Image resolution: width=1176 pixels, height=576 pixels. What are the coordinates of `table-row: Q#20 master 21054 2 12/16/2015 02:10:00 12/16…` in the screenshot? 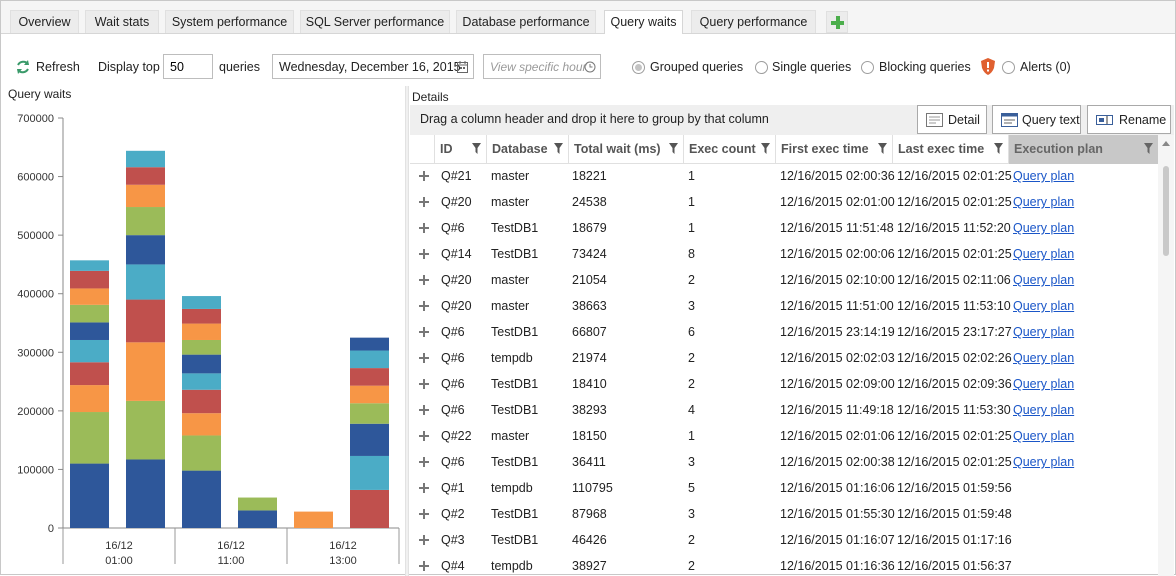 It's located at (784, 281).